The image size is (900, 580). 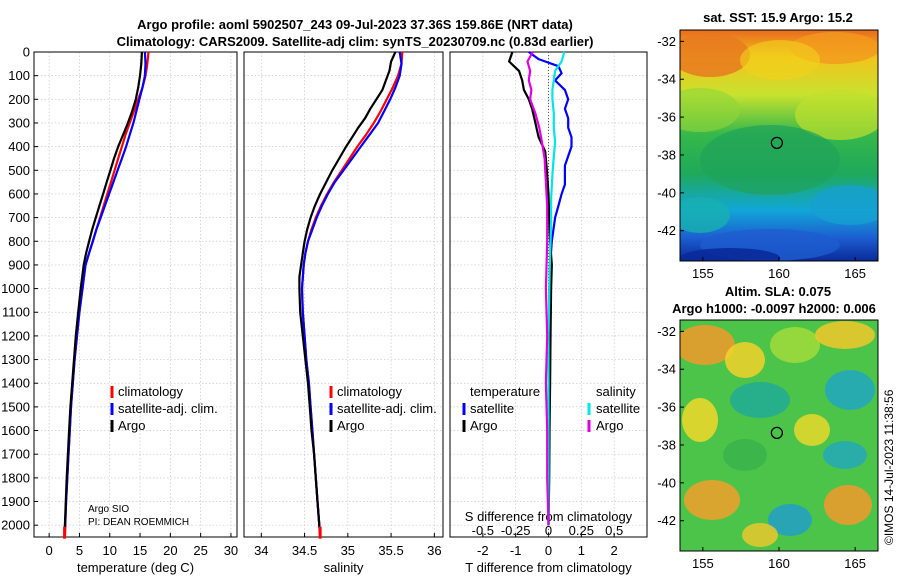 I want to click on salinity-legend: climatology satellite-adj. clim. Argo, so click(x=383, y=408).